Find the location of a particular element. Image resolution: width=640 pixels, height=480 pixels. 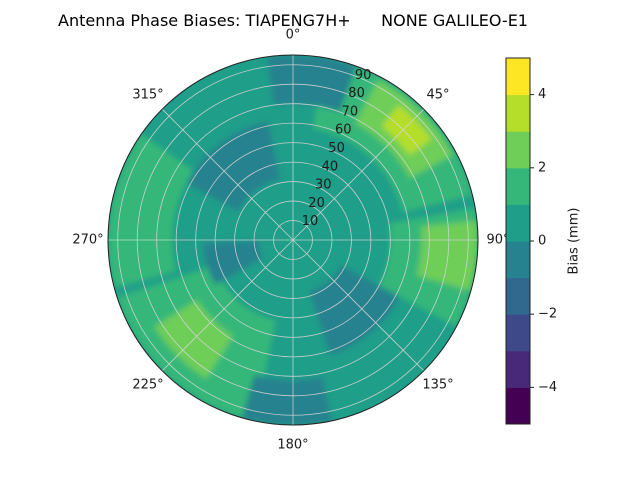

colorbar-tick-label: 0 is located at coordinates (542, 241).